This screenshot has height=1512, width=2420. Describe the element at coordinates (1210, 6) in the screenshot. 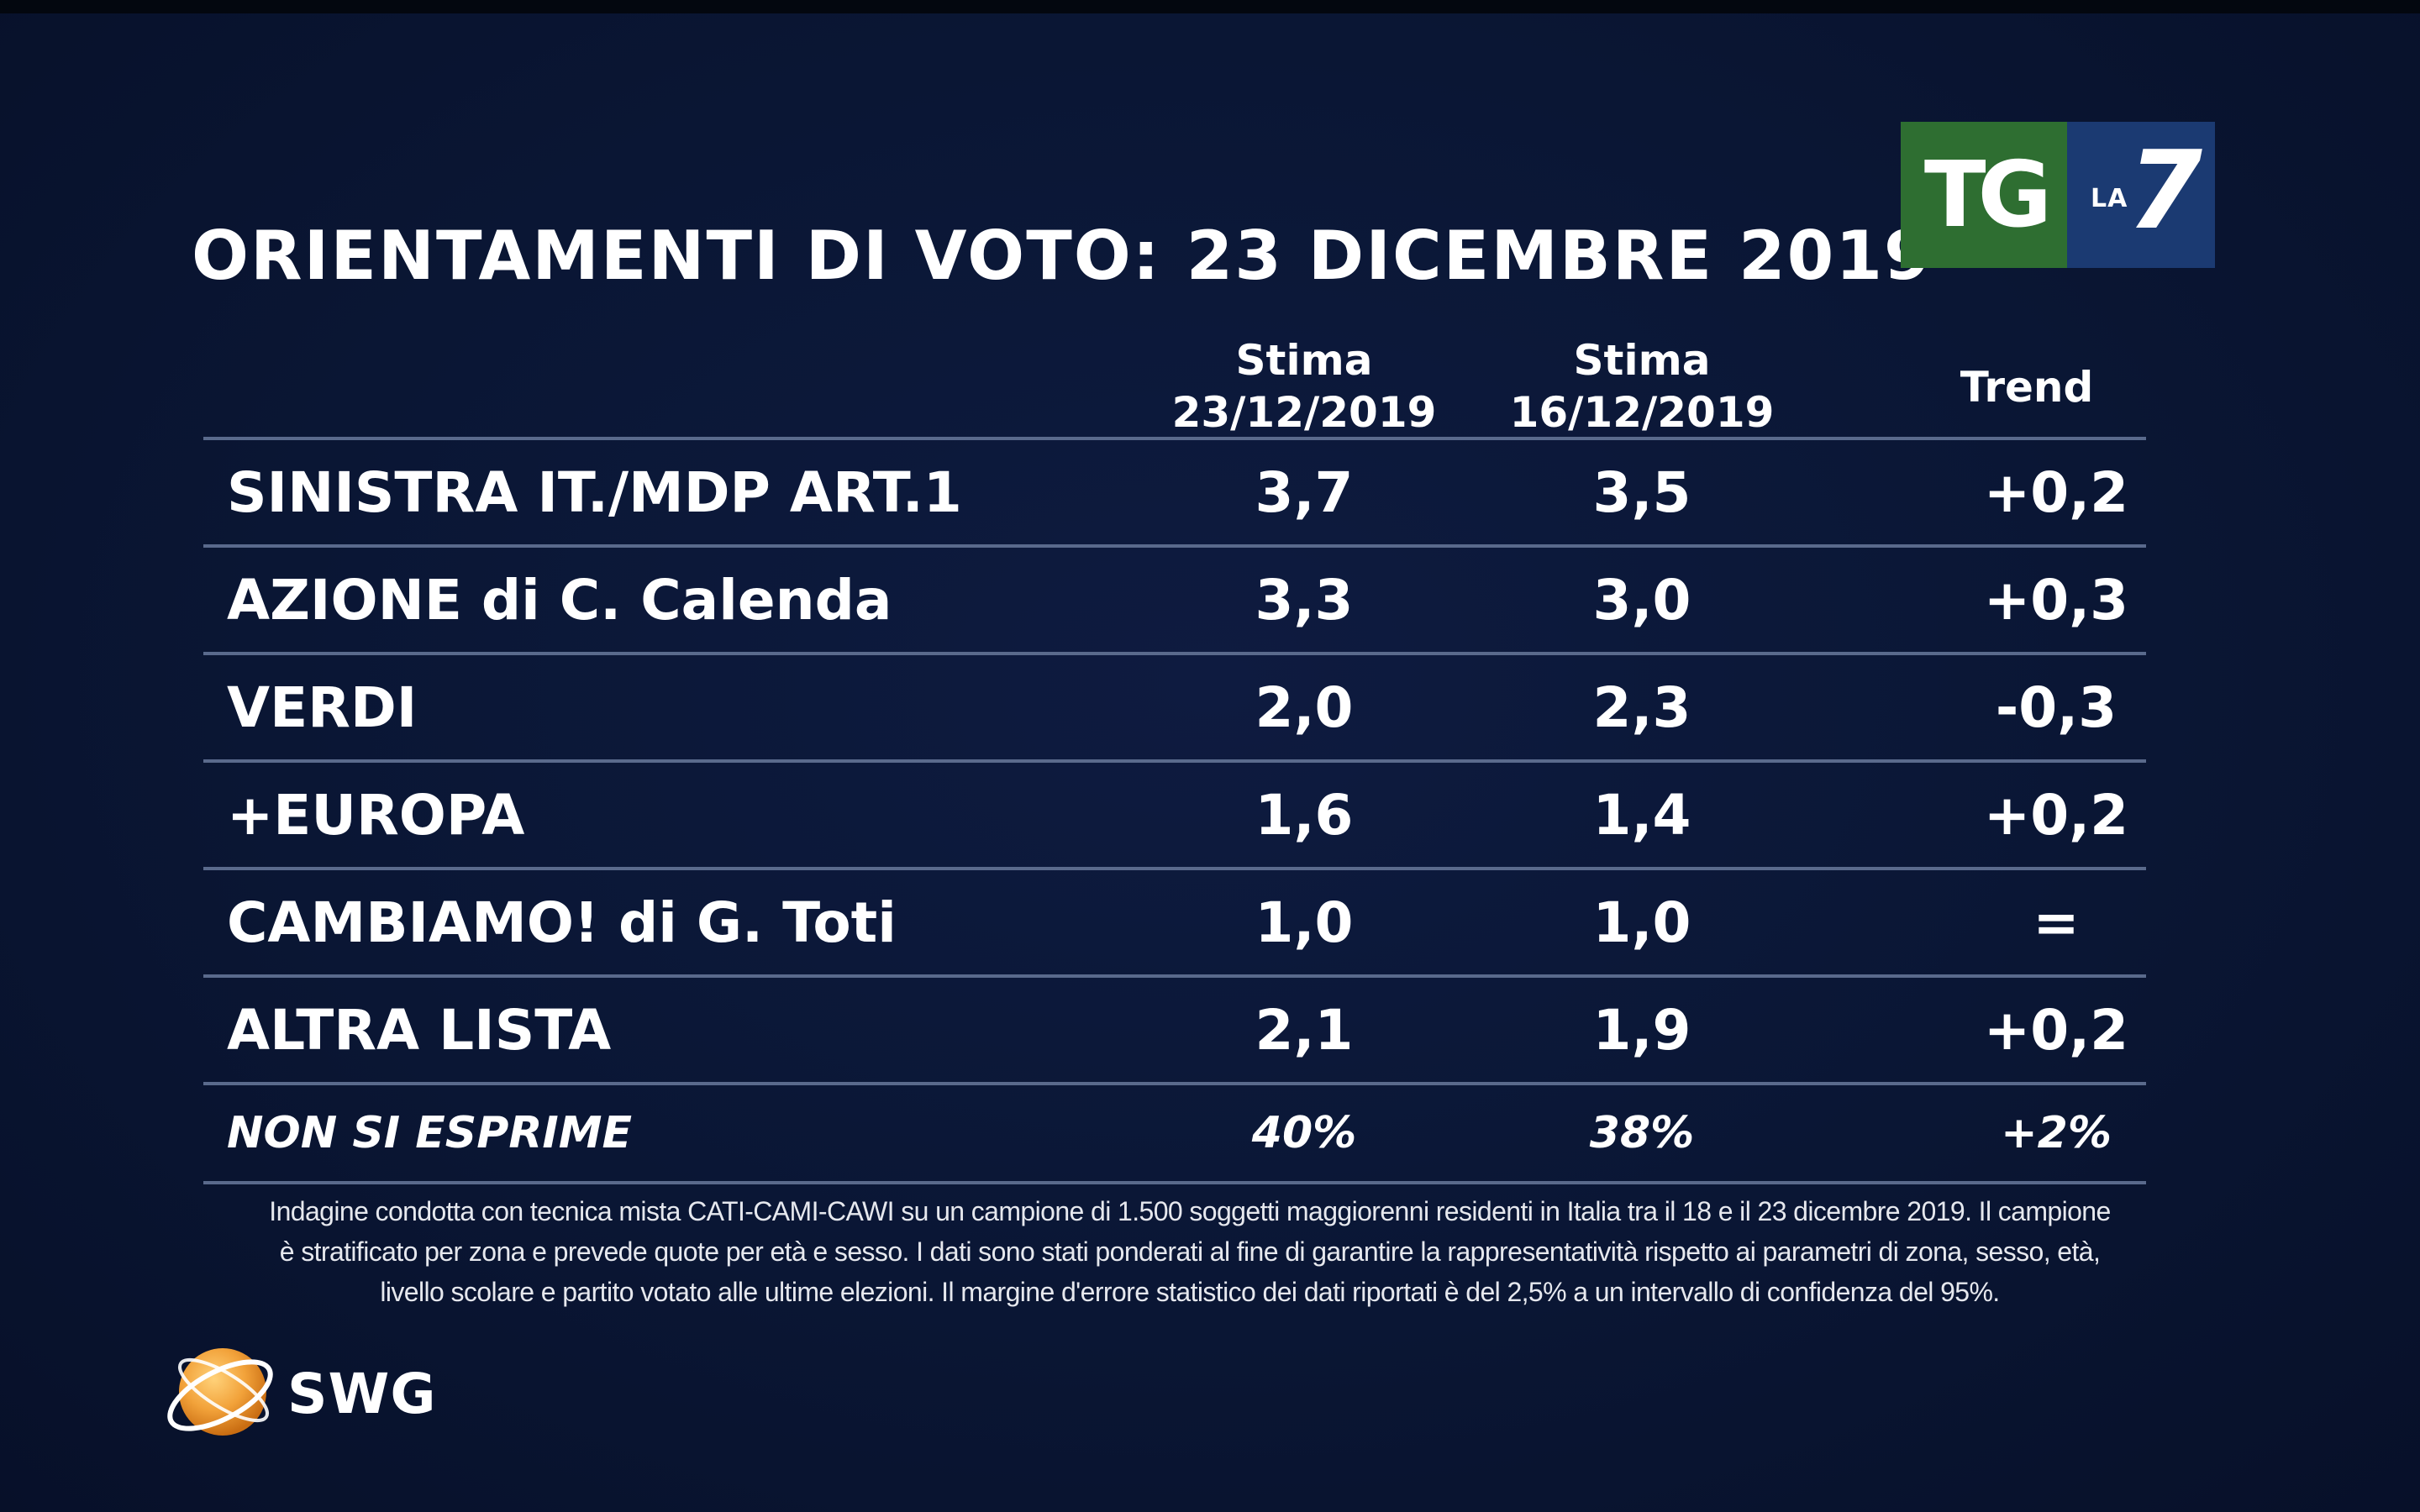

I see `top-border` at that location.